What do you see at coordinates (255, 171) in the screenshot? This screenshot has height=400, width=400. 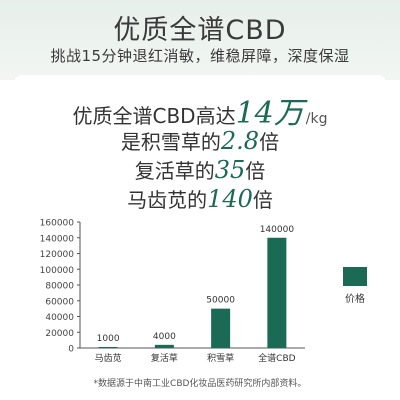 I see `highlight-3-suffix: 倍` at bounding box center [255, 171].